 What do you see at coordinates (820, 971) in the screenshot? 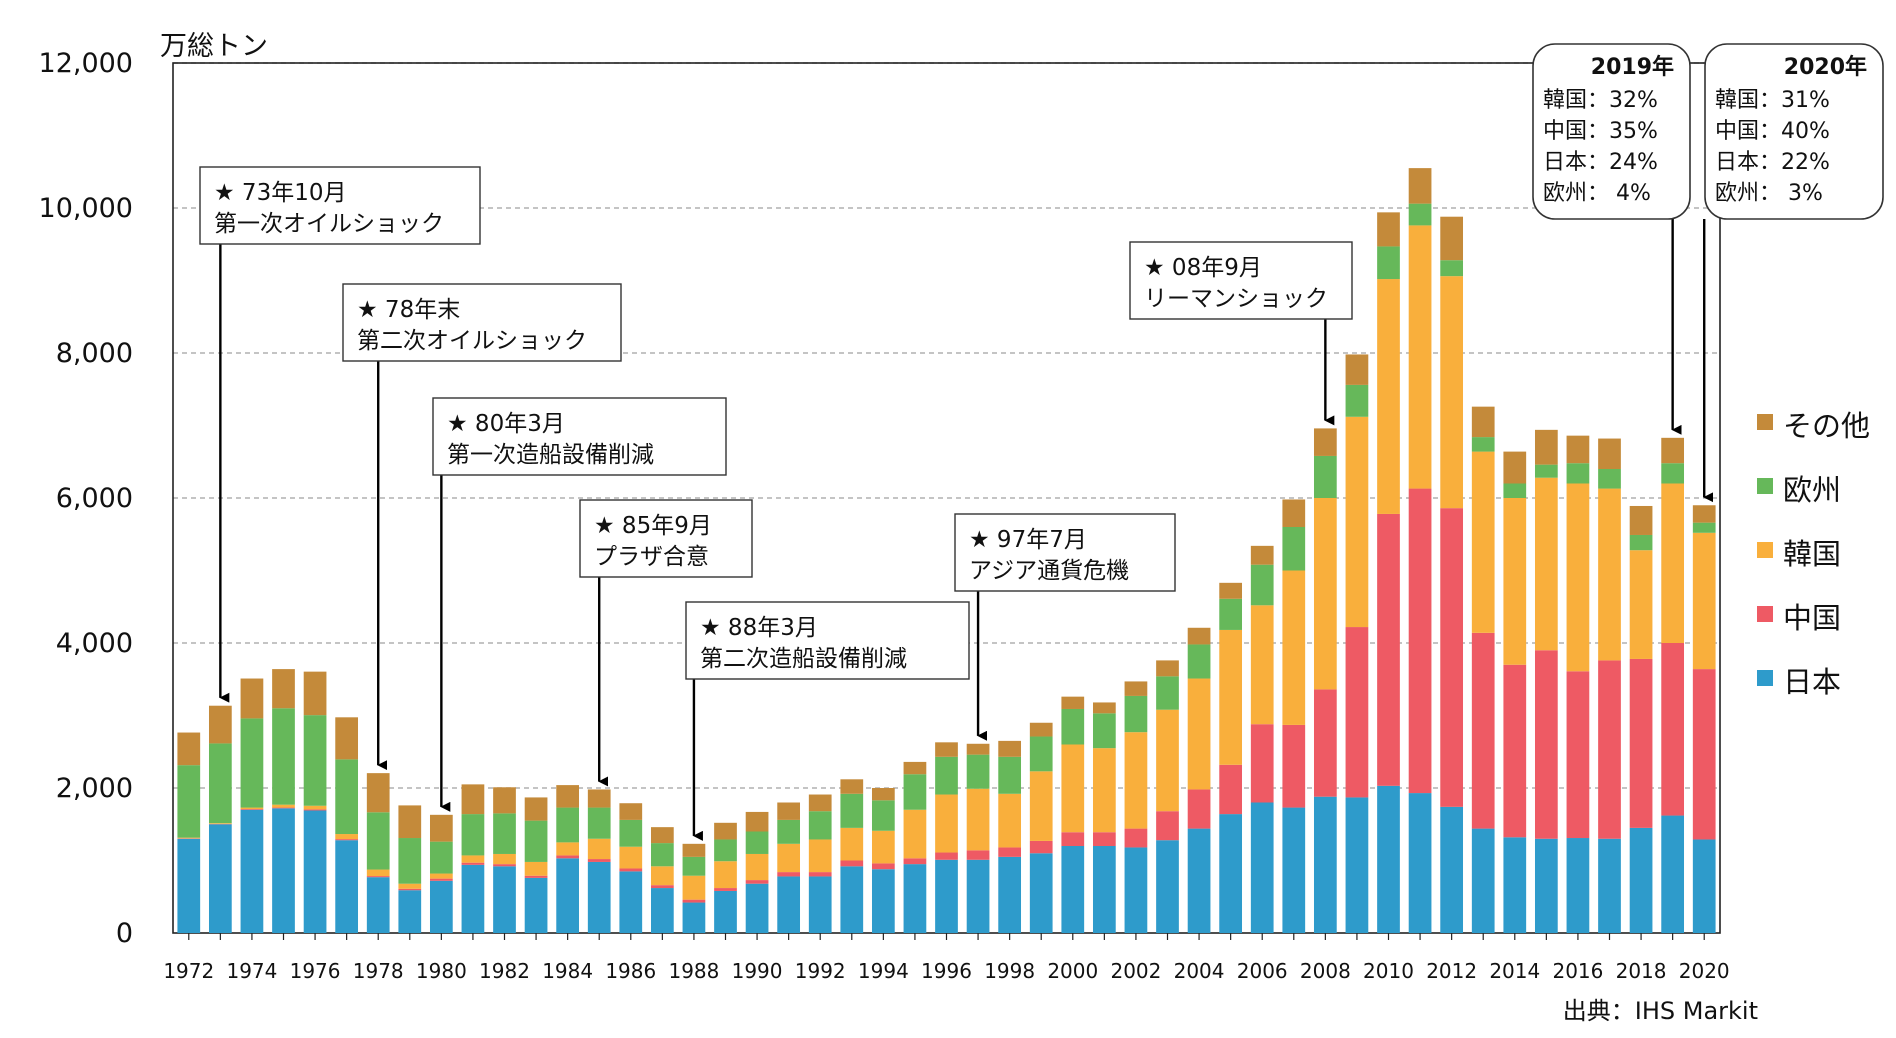
I see `x-tick-label: 1992` at bounding box center [820, 971].